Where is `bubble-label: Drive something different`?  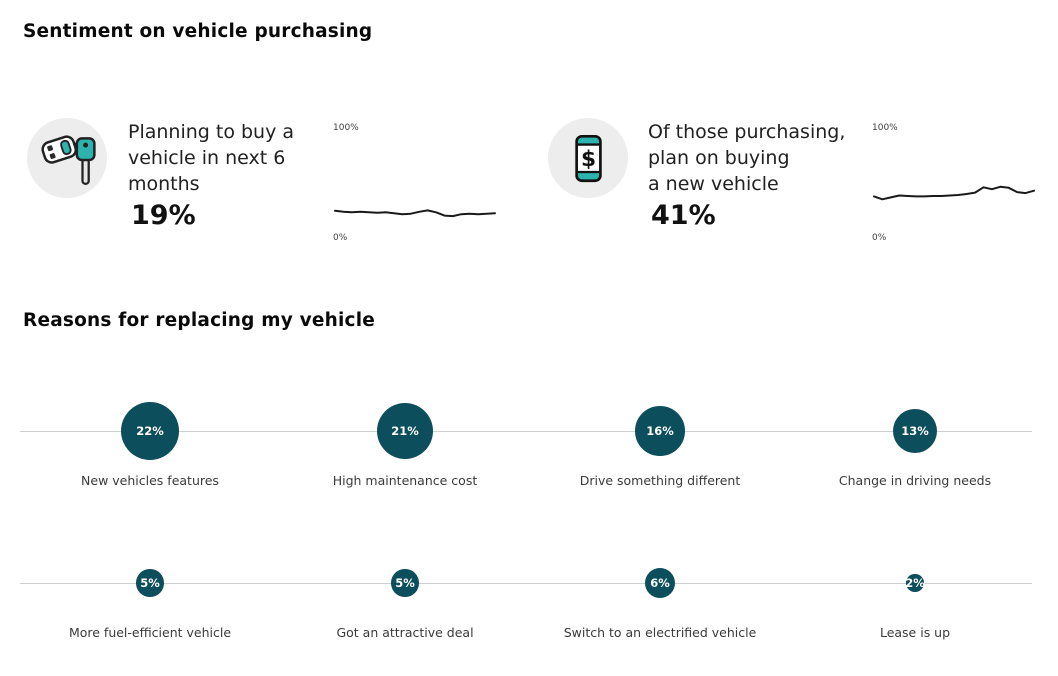
bubble-label: Drive something different is located at coordinates (660, 480).